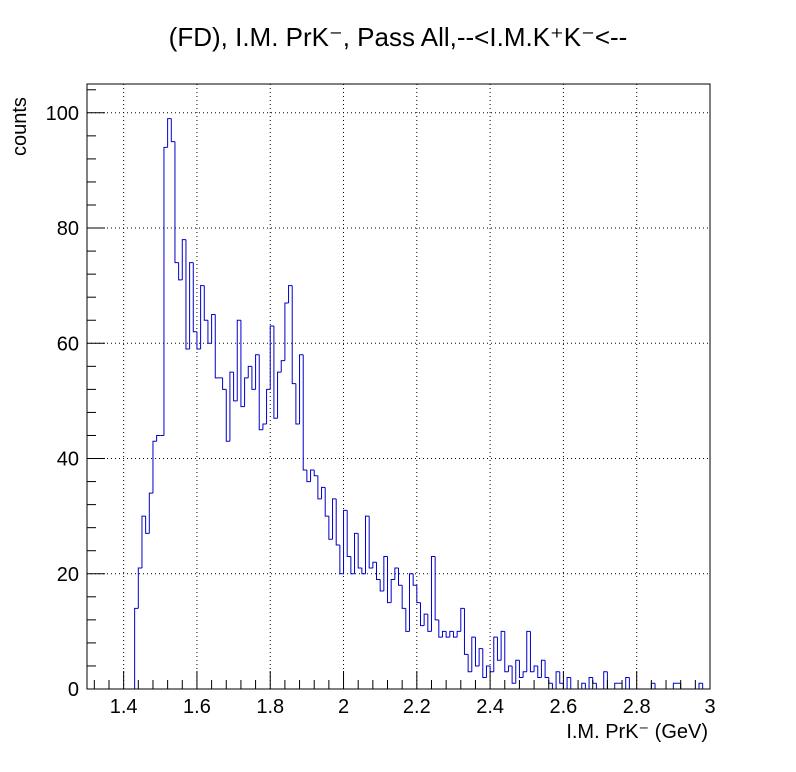 This screenshot has height=772, width=796. What do you see at coordinates (73, 690) in the screenshot?
I see `y-tick-label: 0` at bounding box center [73, 690].